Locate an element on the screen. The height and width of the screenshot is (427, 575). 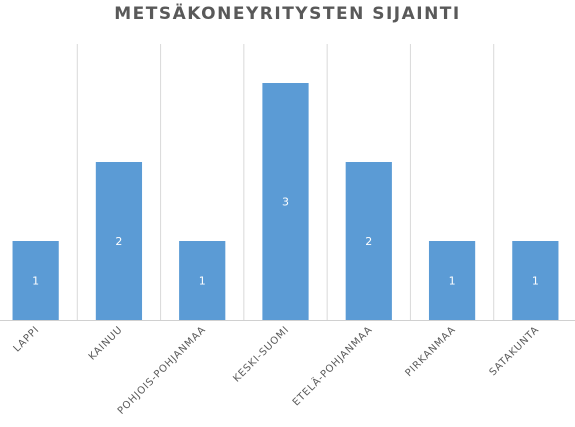
data-label: 3 is located at coordinates (285, 202).